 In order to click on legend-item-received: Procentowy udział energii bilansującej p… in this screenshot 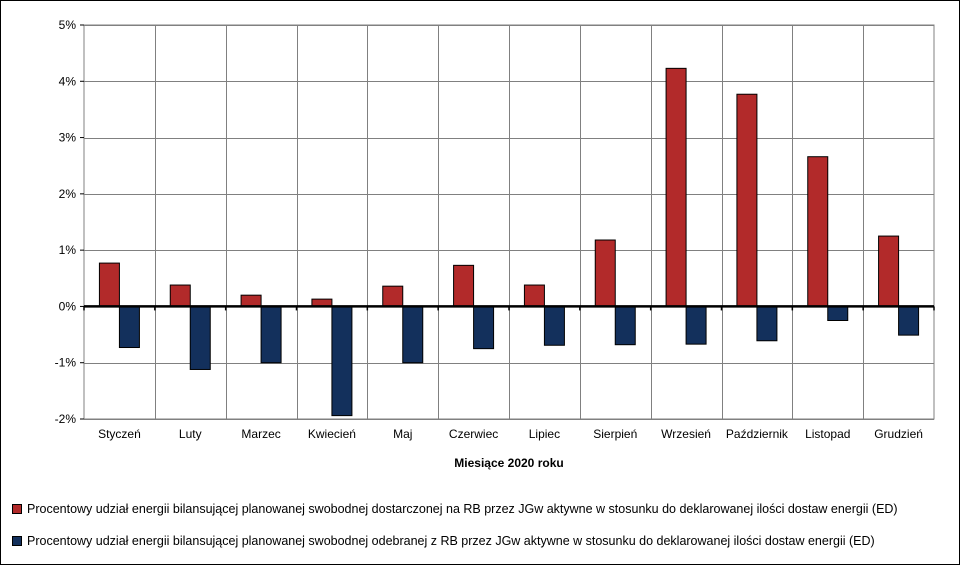, I will do `click(455, 541)`.